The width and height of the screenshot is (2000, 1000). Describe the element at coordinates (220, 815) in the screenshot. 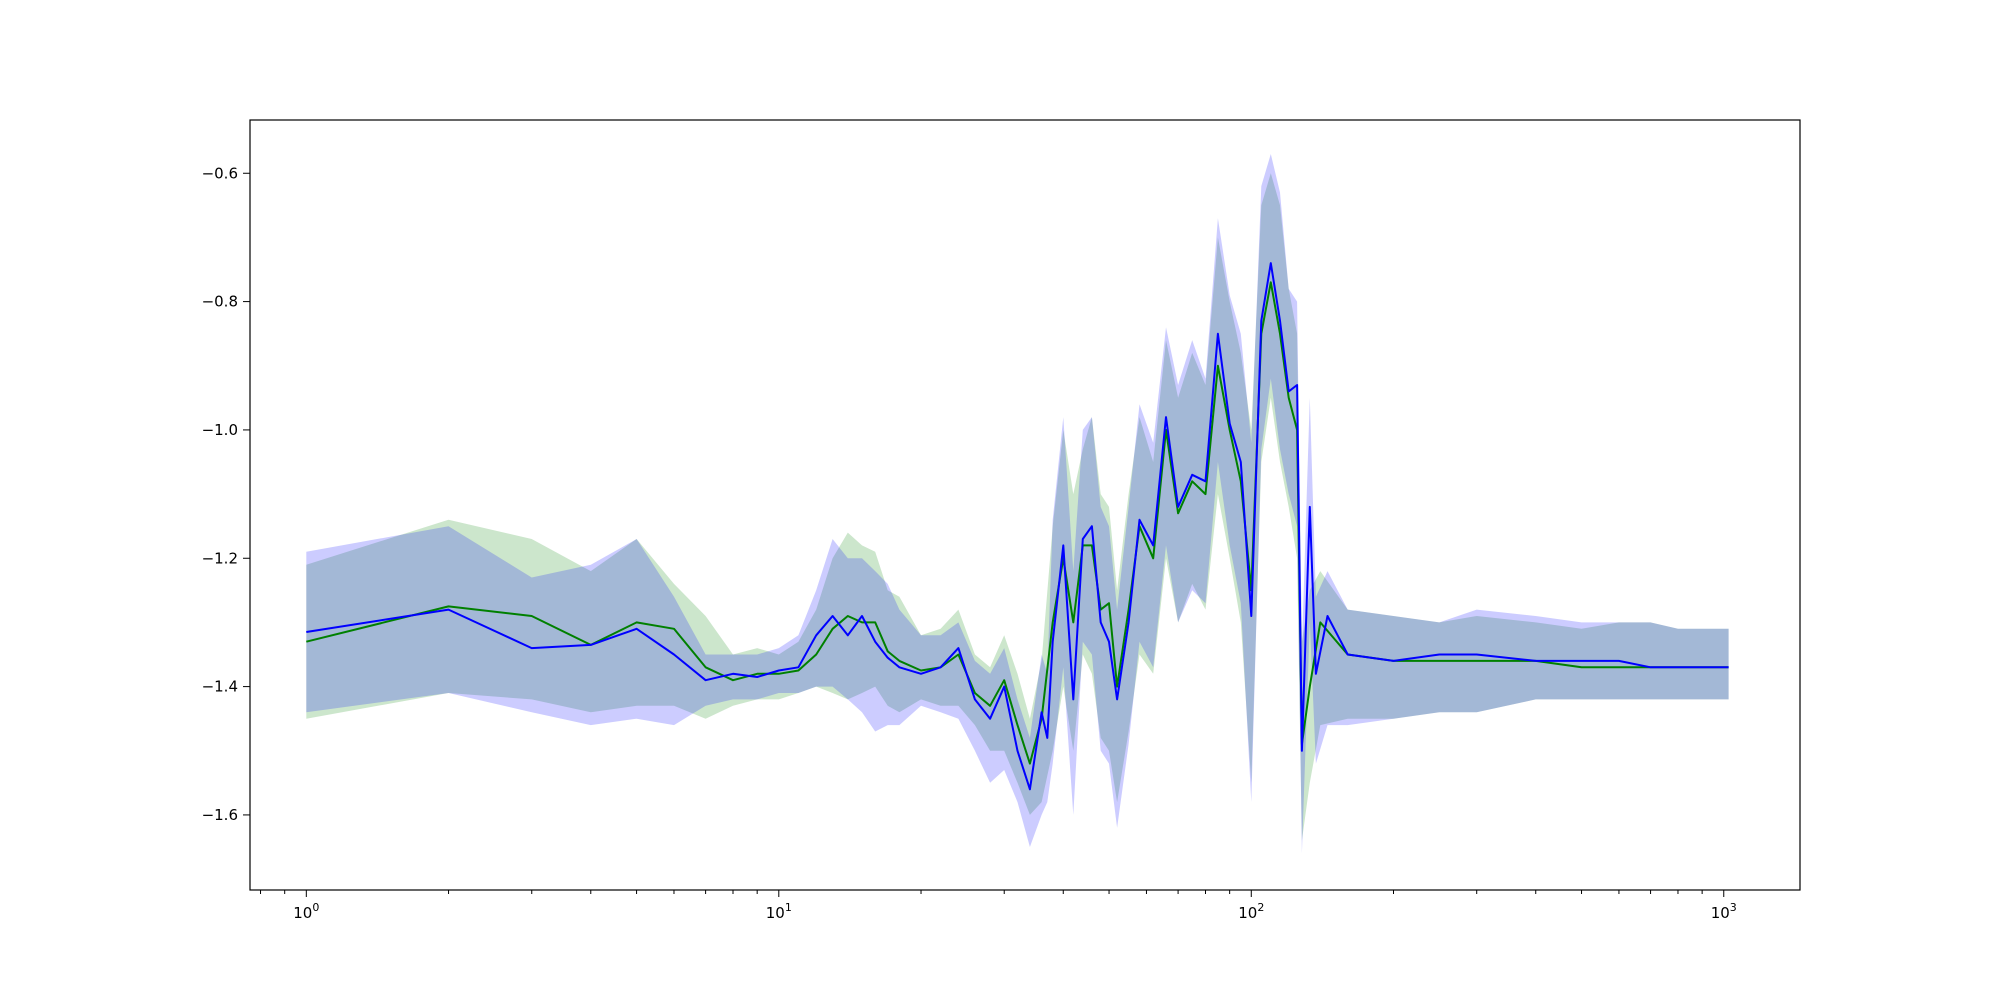

I see `y-tick-label: −1.6` at that location.